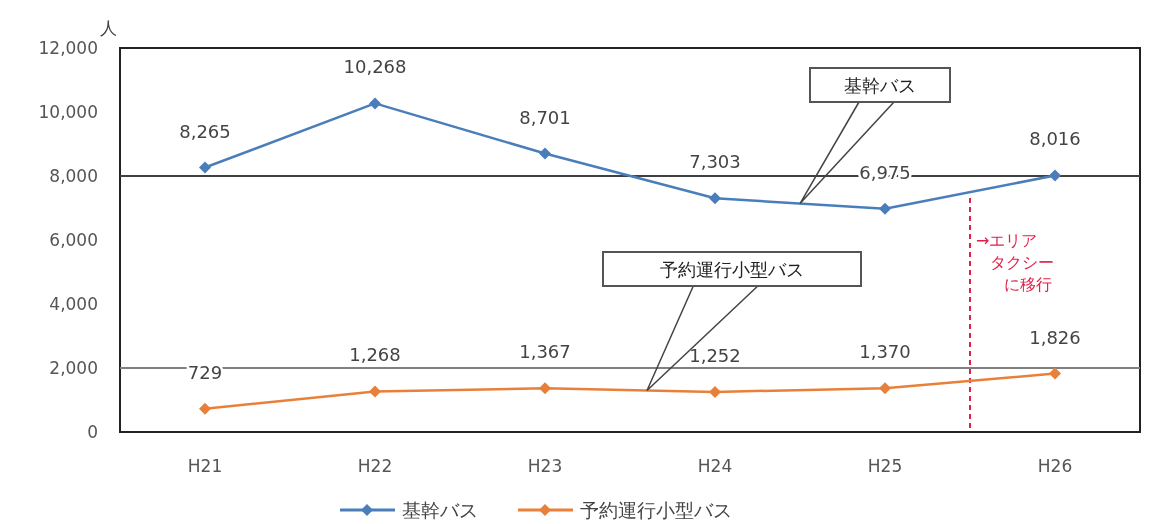 The width and height of the screenshot is (1151, 524). I want to click on x-tick-label: H21, so click(205, 466).